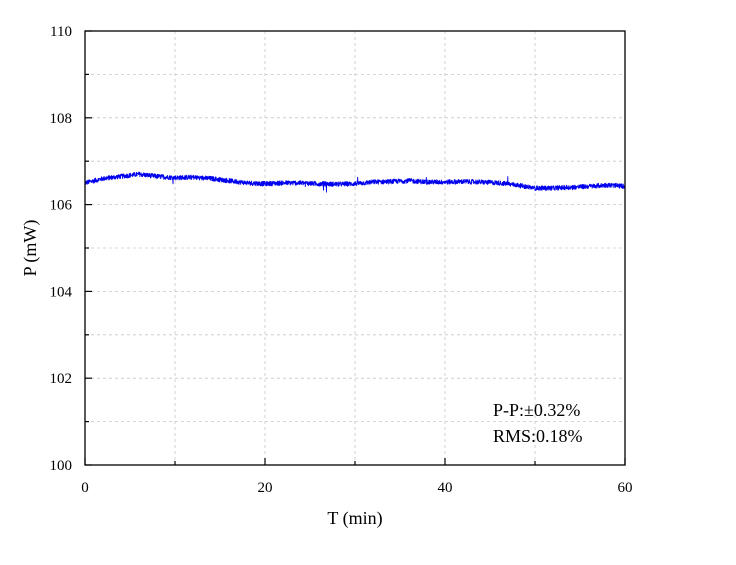 The image size is (736, 565). What do you see at coordinates (61, 249) in the screenshot?
I see `y-tick-labels: 100 102 104 106 108 110` at bounding box center [61, 249].